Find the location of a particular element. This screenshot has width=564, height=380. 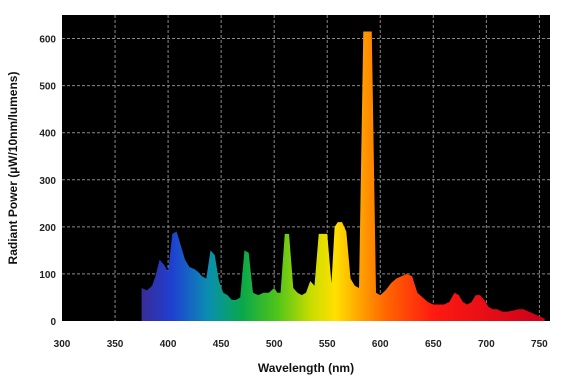

y-axis-title: Radiant Power (µW/10nm/lumens) is located at coordinates (13, 168).